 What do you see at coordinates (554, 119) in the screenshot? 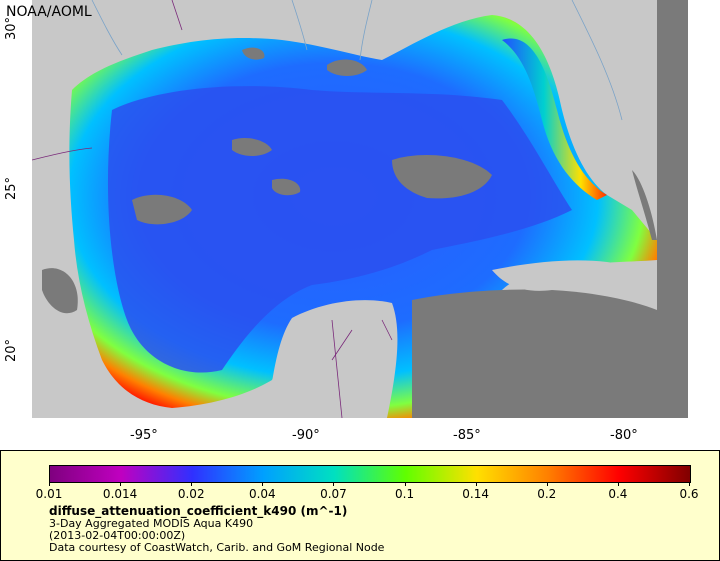
I see `florida-shelf` at bounding box center [554, 119].